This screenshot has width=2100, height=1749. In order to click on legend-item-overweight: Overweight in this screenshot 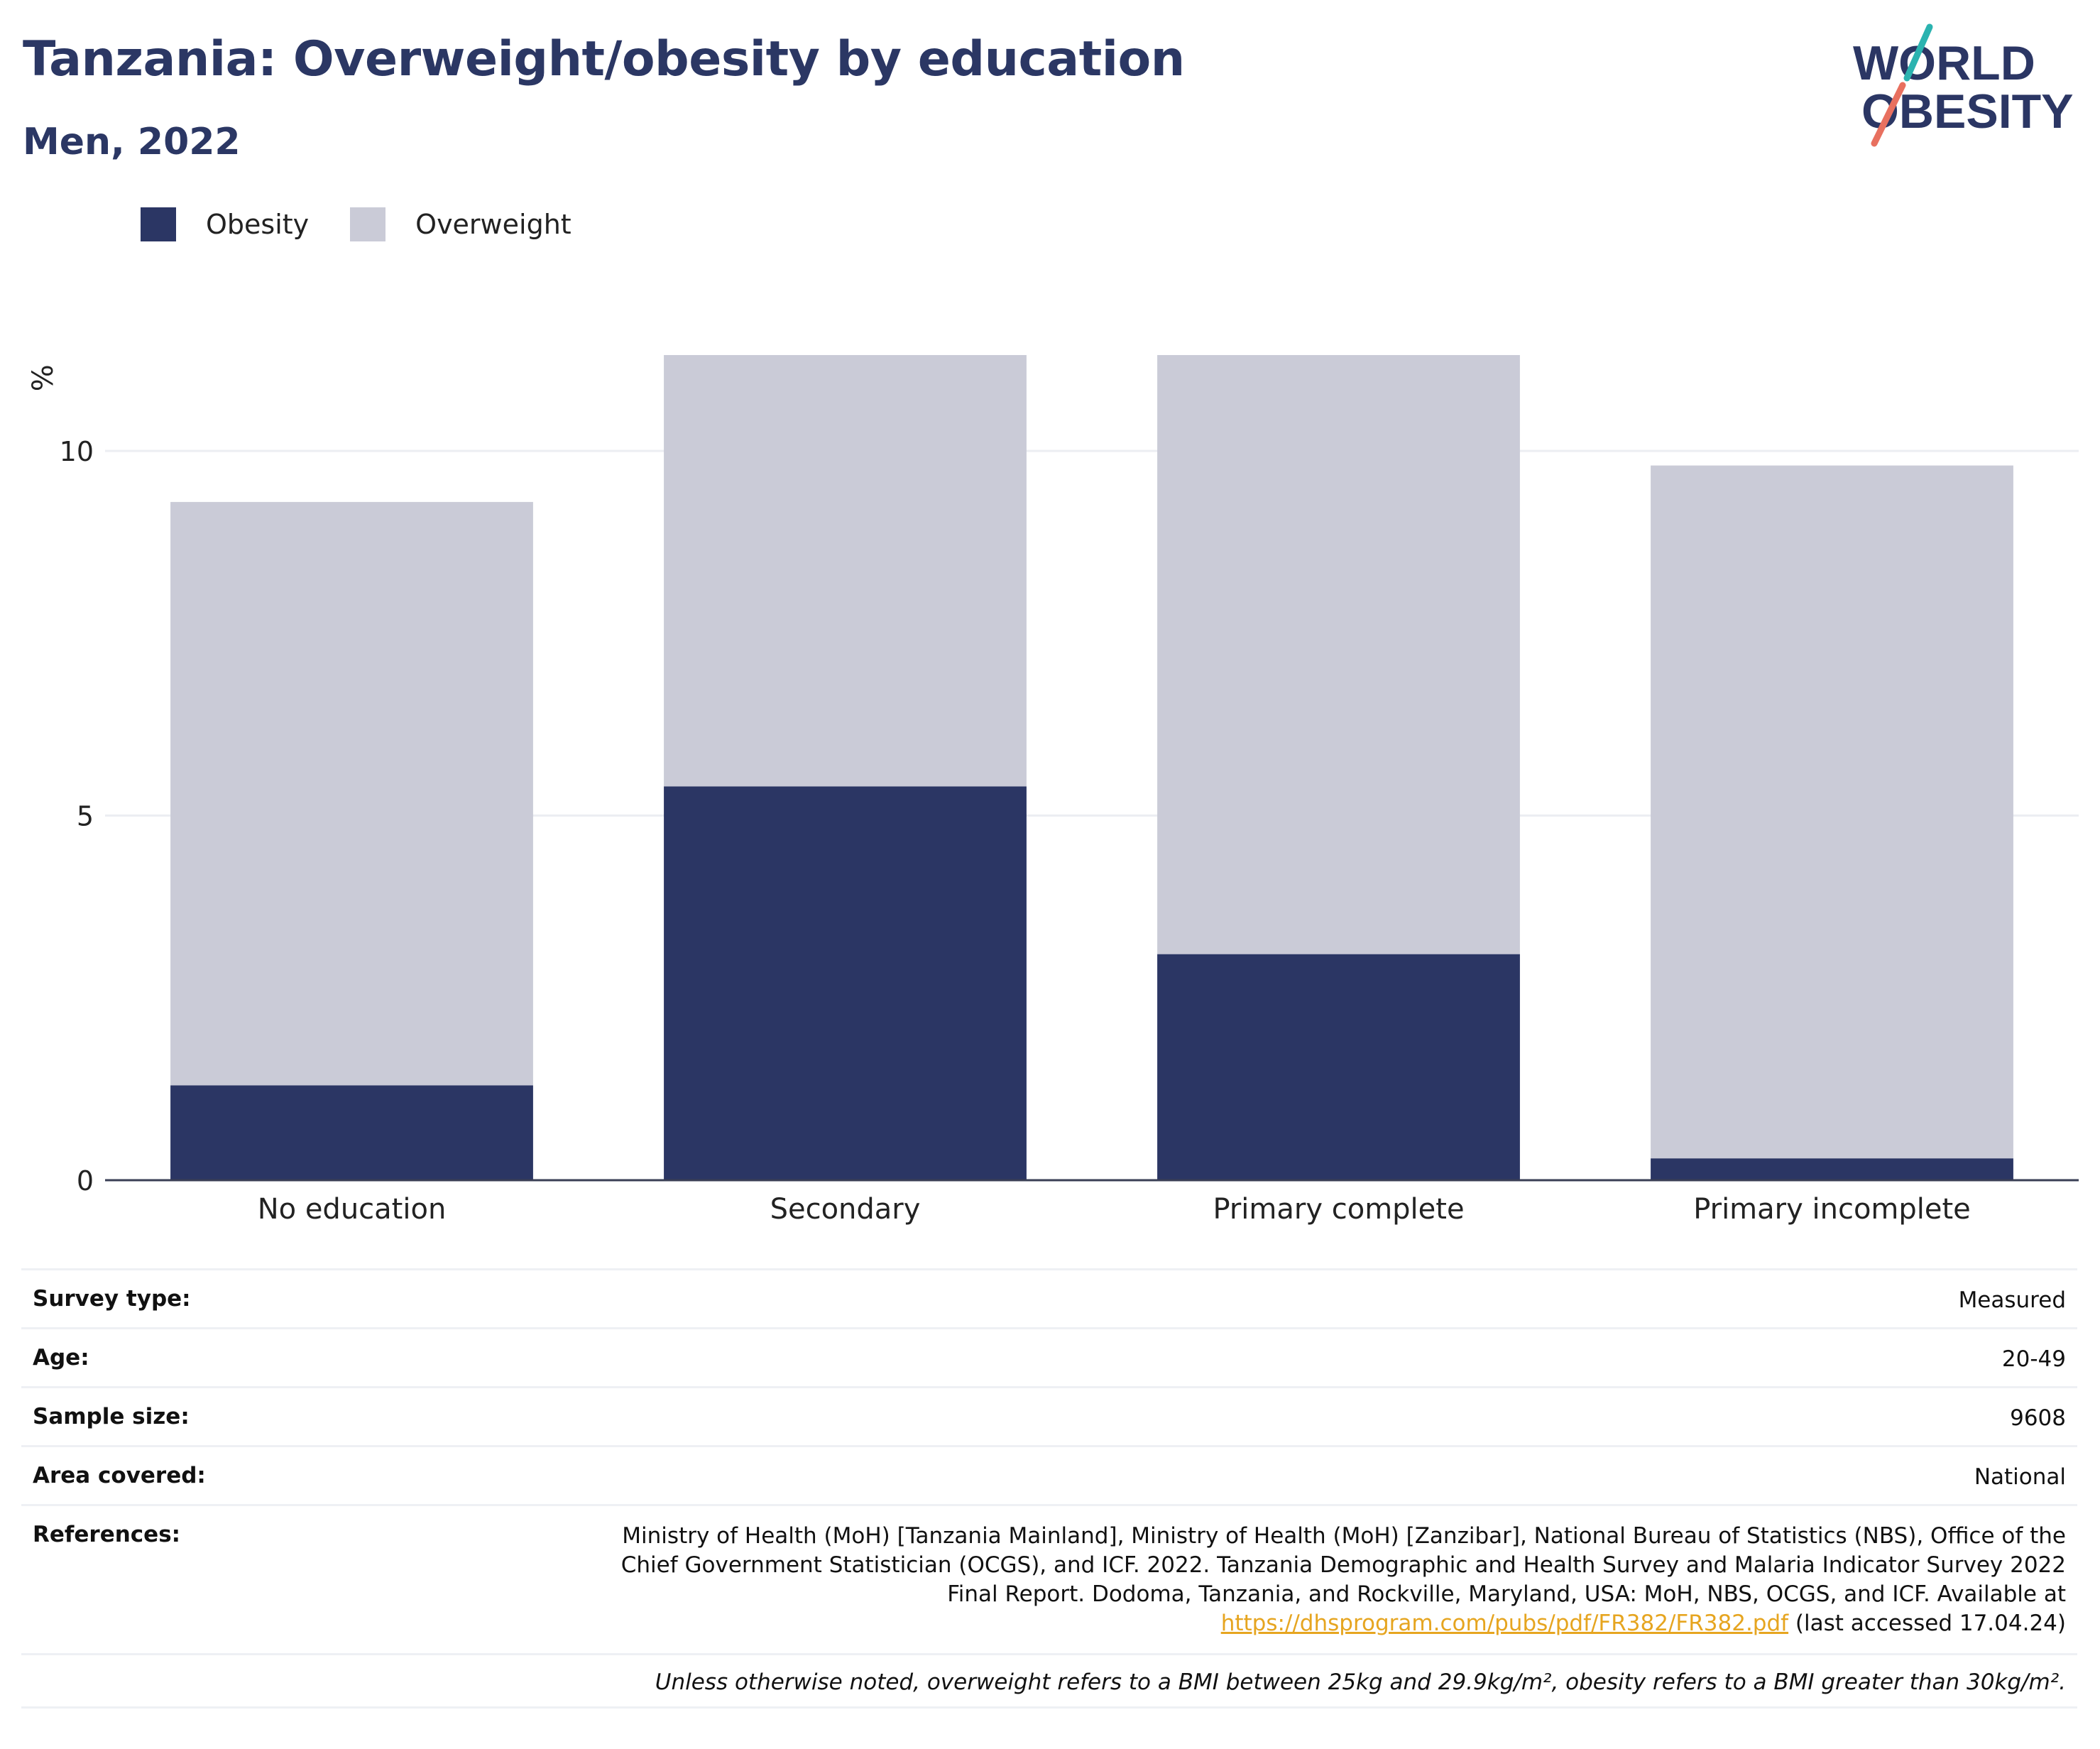, I will do `click(461, 224)`.